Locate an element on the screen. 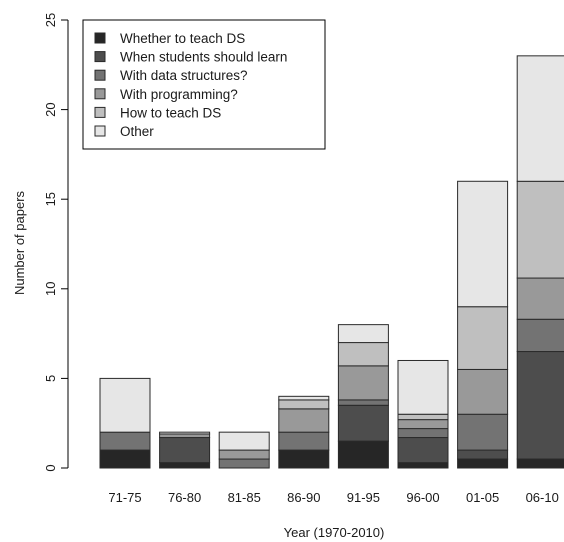  legend-label: When students should learn is located at coordinates (203, 57).